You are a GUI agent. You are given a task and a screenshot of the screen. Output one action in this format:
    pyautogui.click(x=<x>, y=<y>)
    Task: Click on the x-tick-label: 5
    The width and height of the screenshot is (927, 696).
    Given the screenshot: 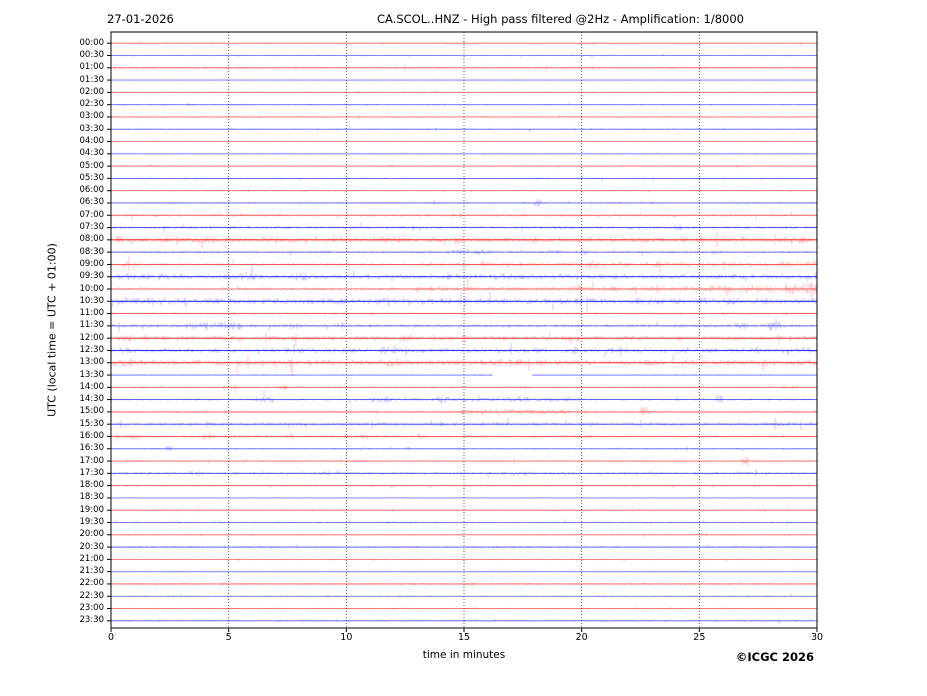 What is the action you would take?
    pyautogui.click(x=228, y=637)
    